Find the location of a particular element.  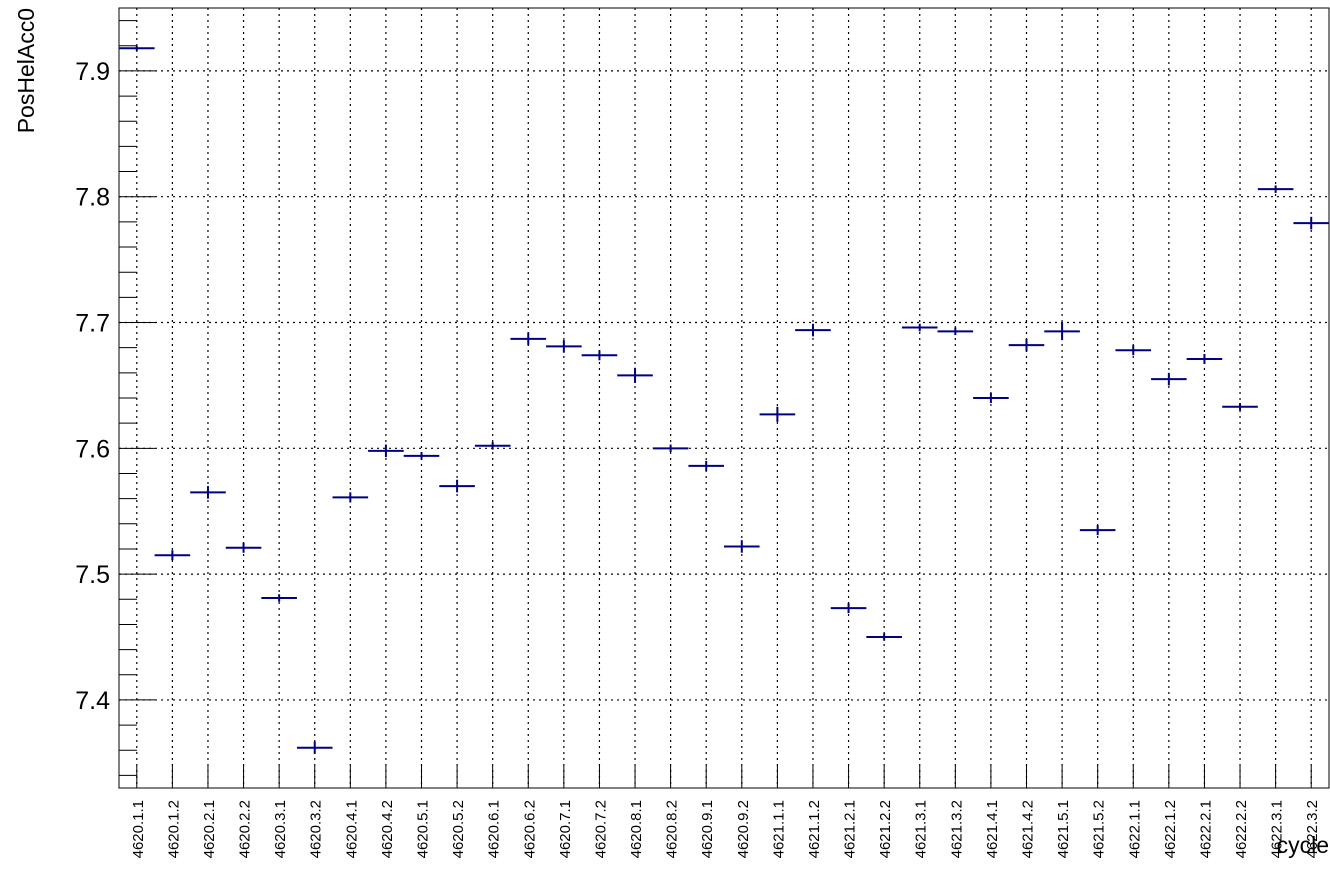

x-tick-label: 4620.8.2 is located at coordinates (672, 829).